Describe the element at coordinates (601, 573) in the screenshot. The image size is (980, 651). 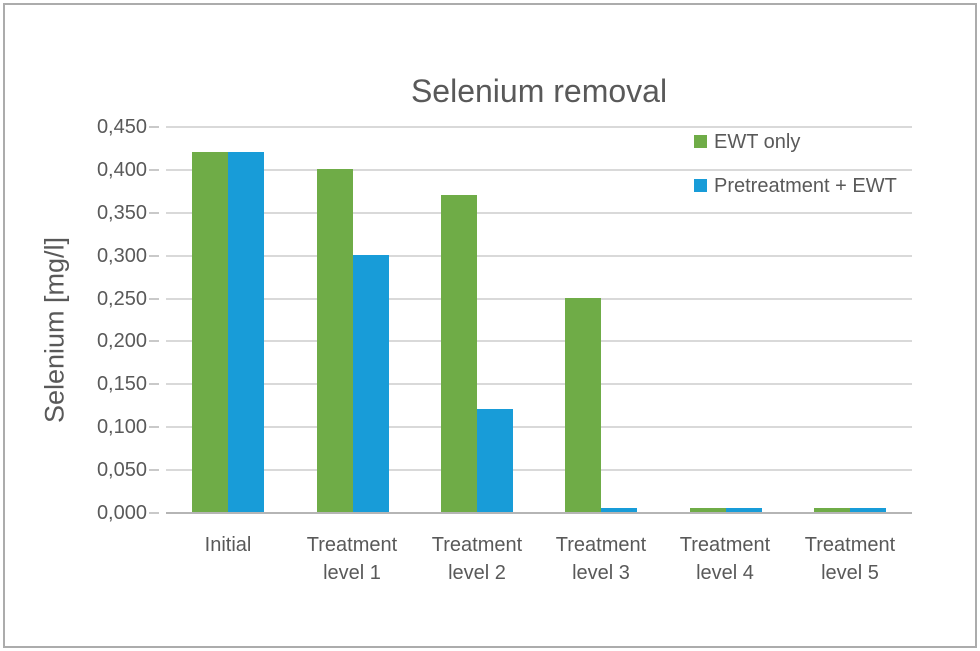
I see `category-label-line: level 3` at that location.